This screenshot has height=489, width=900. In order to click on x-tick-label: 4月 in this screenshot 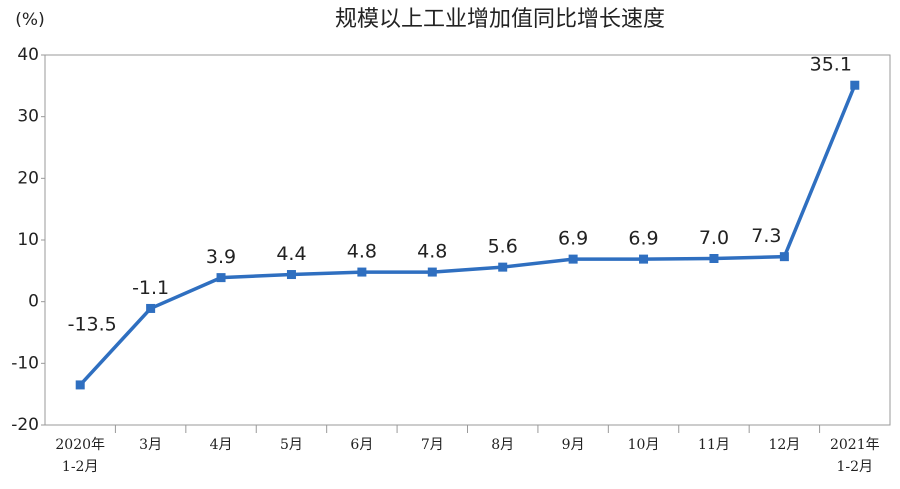, I will do `click(221, 445)`.